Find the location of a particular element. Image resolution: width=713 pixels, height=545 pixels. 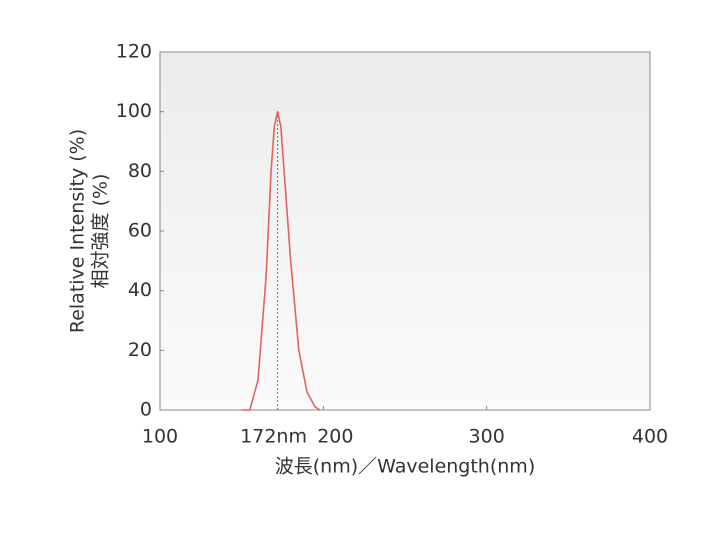

y-tick-label: 40 is located at coordinates (140, 290).